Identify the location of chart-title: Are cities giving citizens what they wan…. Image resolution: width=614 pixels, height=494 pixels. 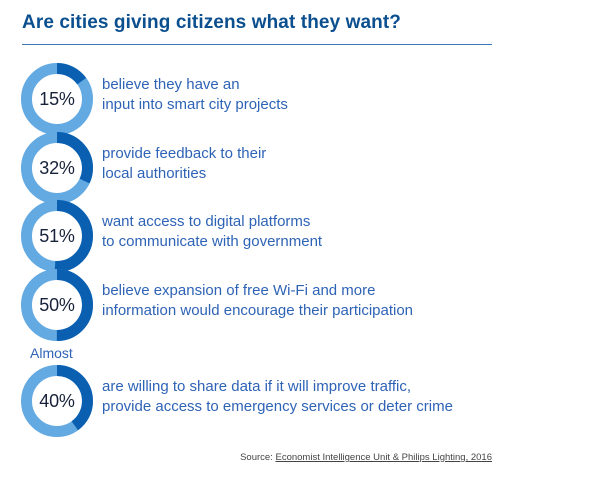
(212, 22).